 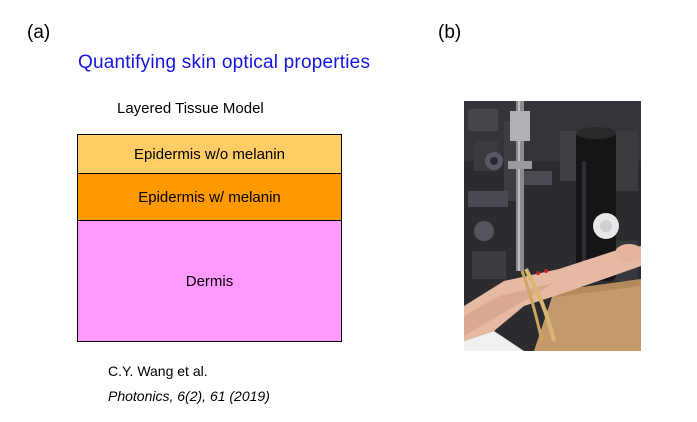 What do you see at coordinates (158, 371) in the screenshot?
I see `citation-authors: C.Y. Wang et al.` at bounding box center [158, 371].